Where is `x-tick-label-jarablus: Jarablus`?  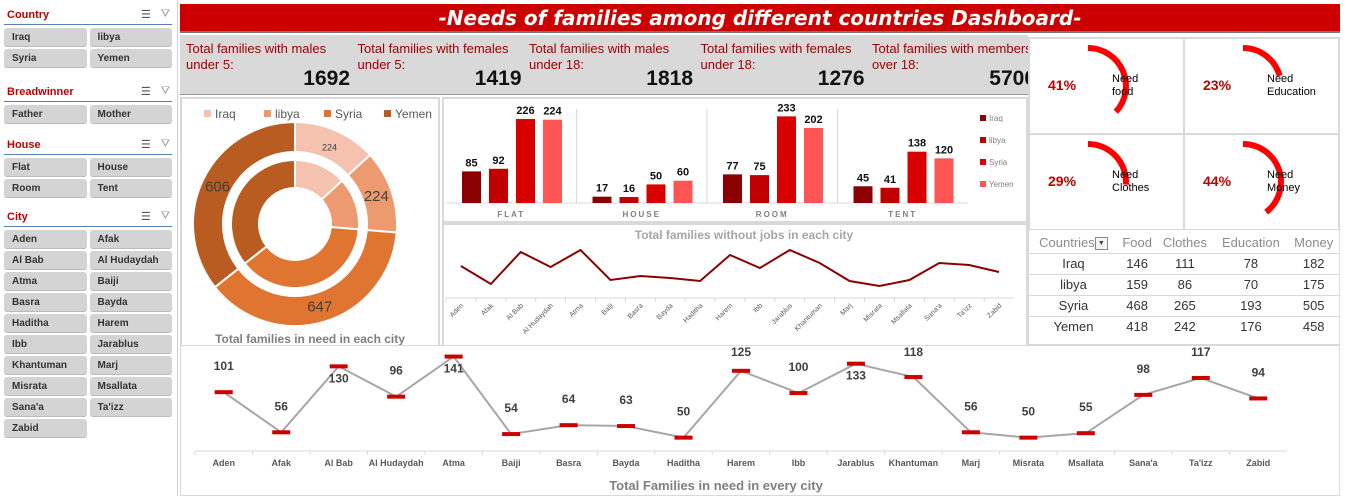 x-tick-label-jarablus: Jarablus is located at coordinates (855, 463).